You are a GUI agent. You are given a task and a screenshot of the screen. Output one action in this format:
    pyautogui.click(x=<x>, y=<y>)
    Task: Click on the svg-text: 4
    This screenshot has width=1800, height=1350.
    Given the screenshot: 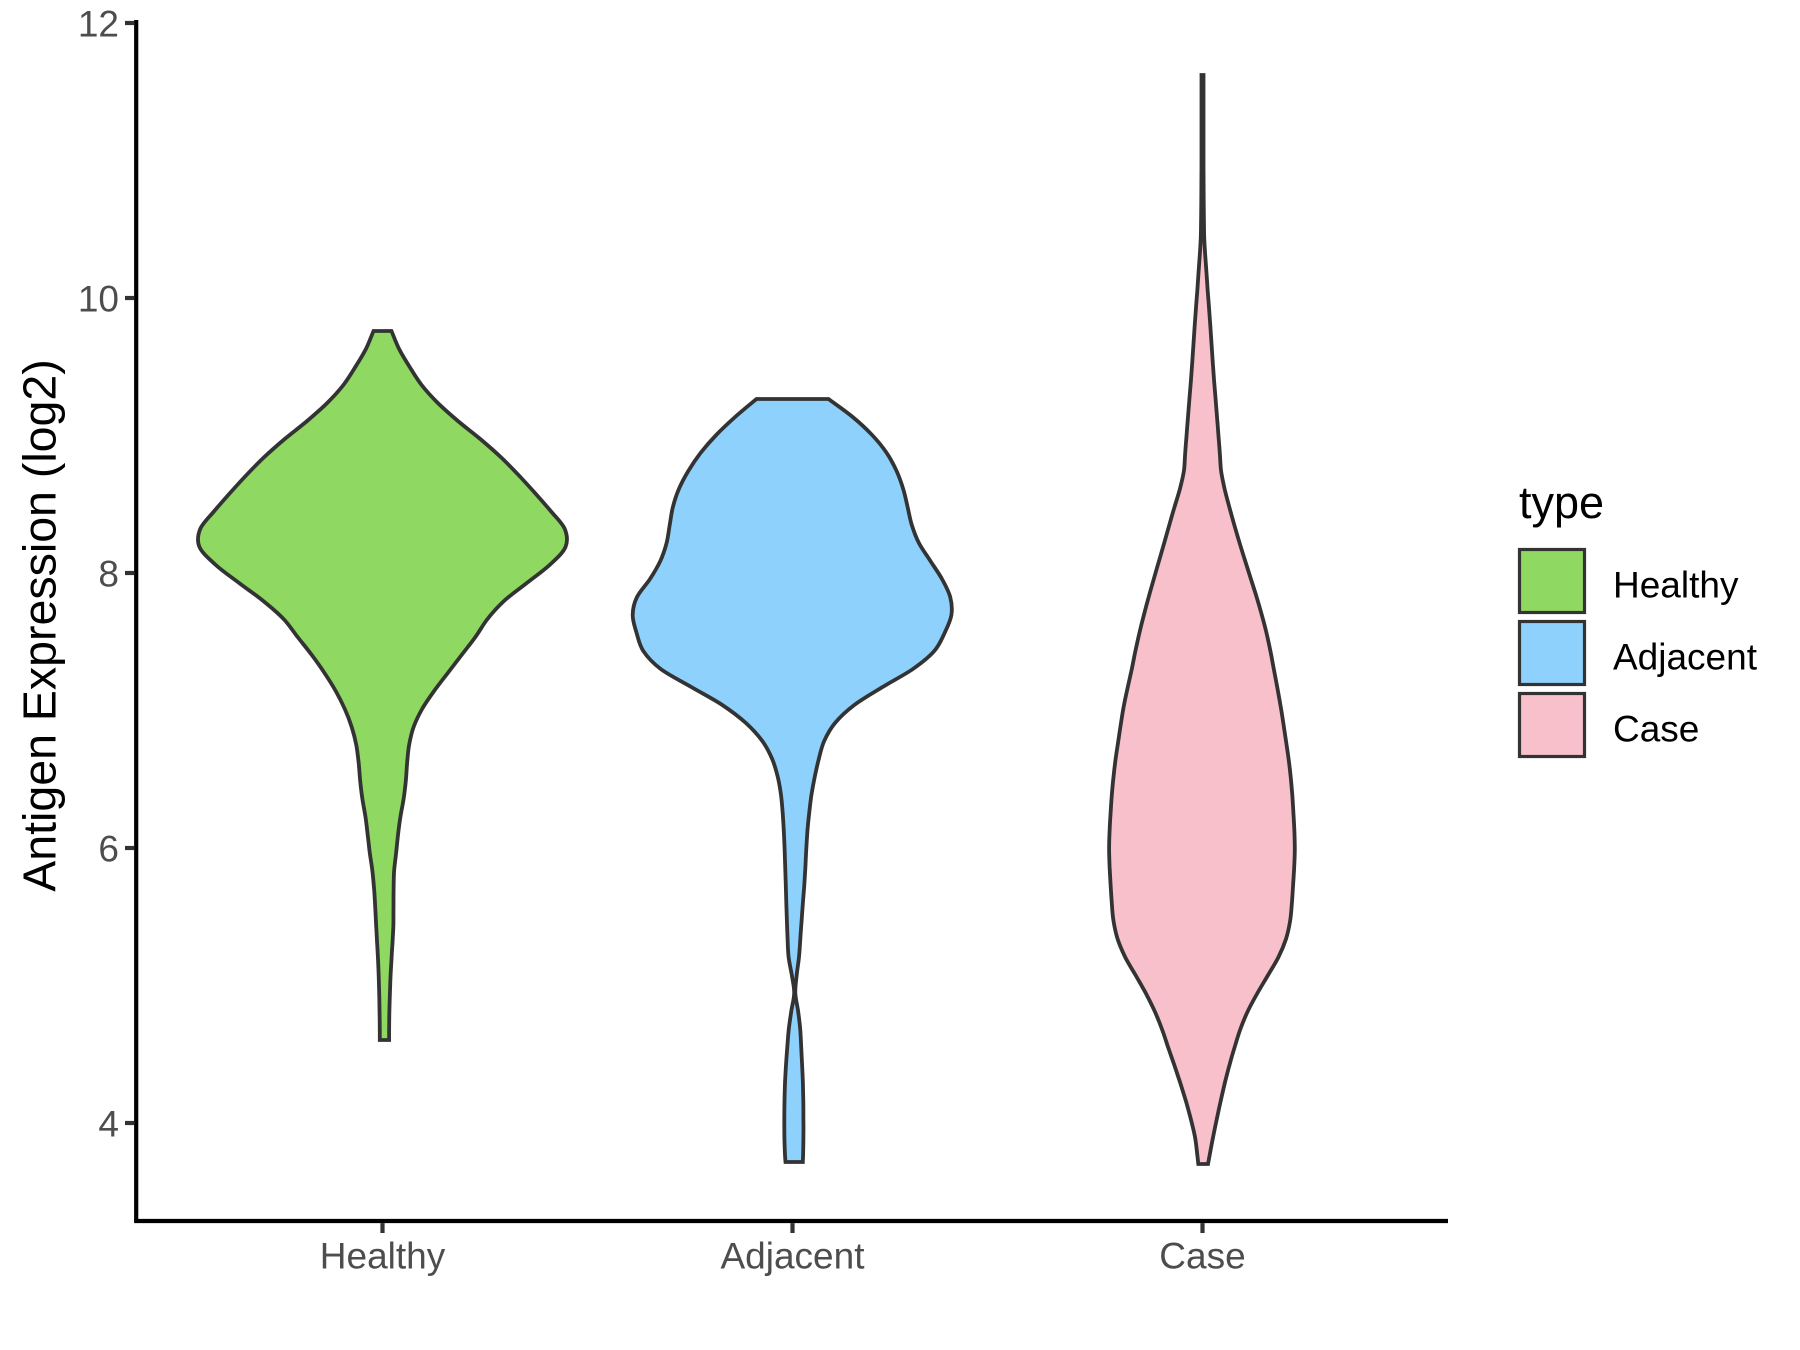 What is the action you would take?
    pyautogui.click(x=108, y=1124)
    